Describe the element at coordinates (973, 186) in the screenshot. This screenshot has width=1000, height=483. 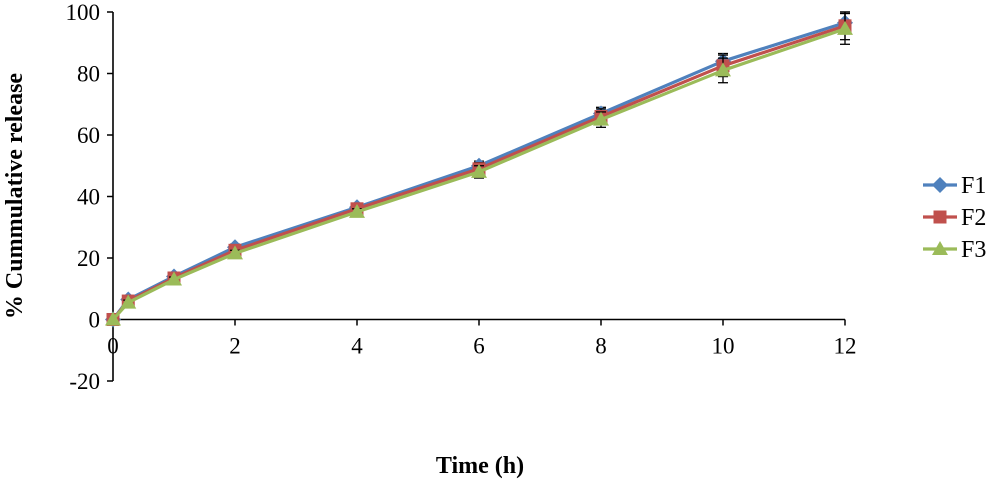
I see `legend-label: F1` at that location.